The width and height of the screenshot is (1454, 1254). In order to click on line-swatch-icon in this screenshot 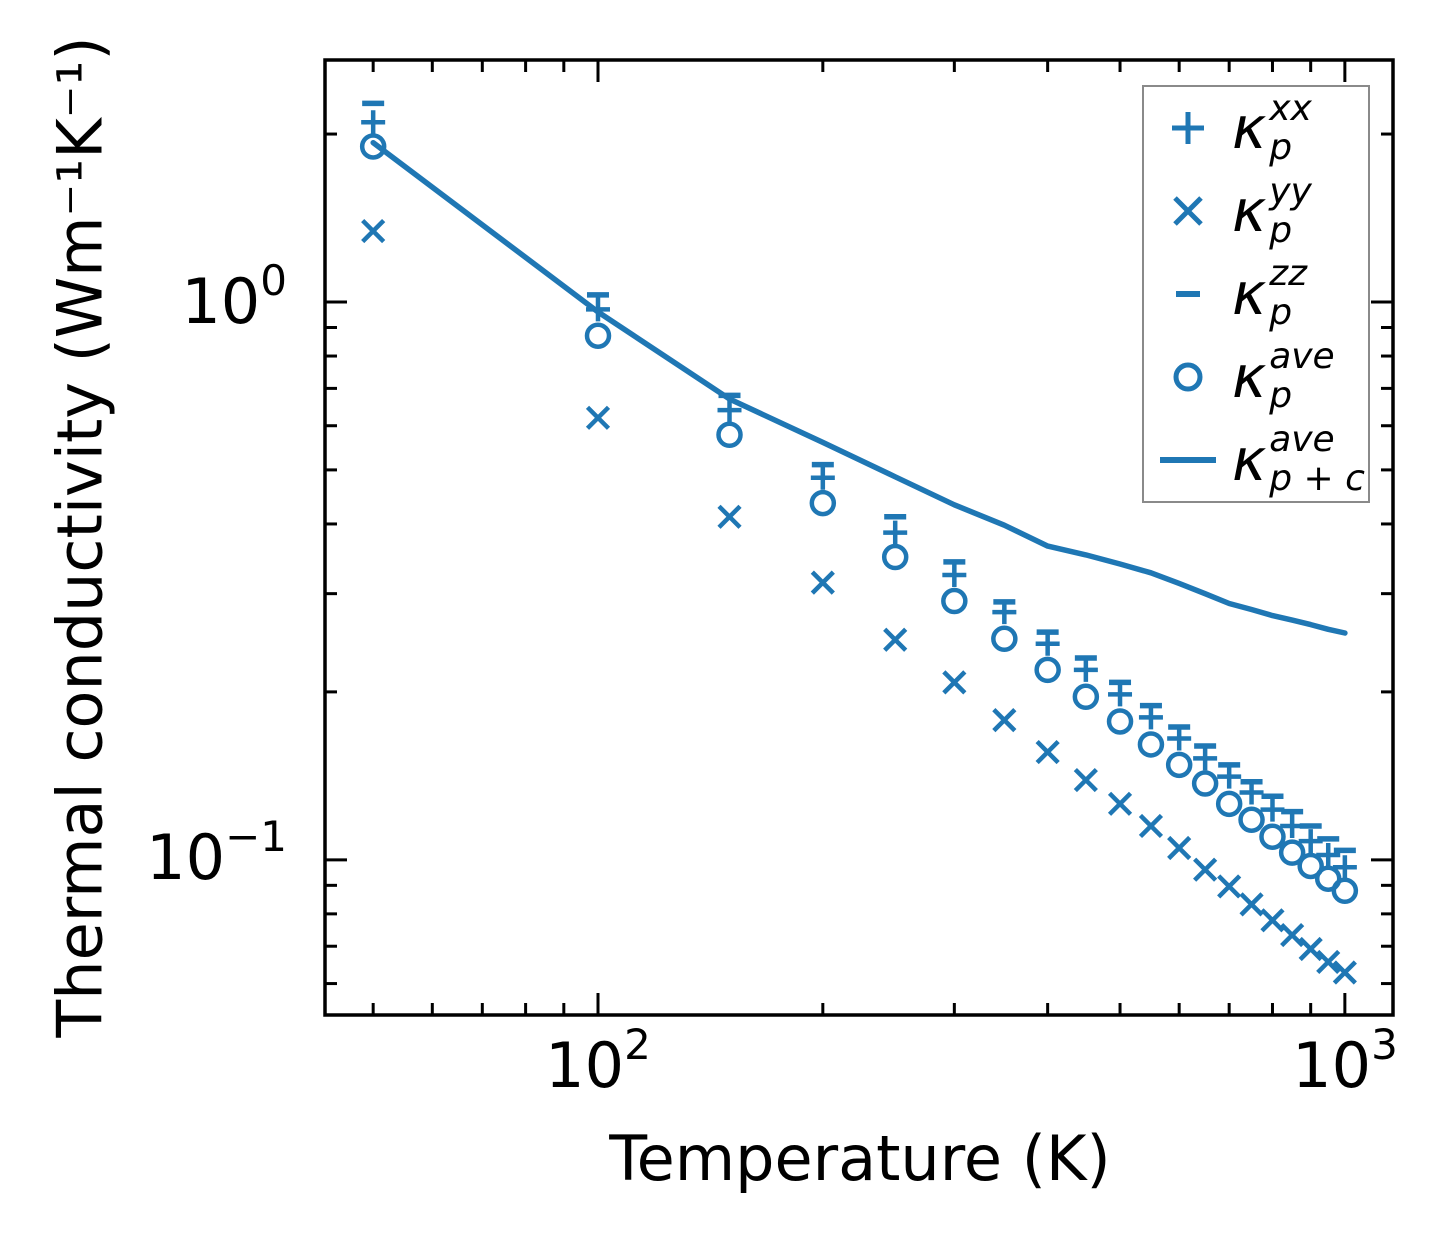, I will do `click(1188, 460)`.